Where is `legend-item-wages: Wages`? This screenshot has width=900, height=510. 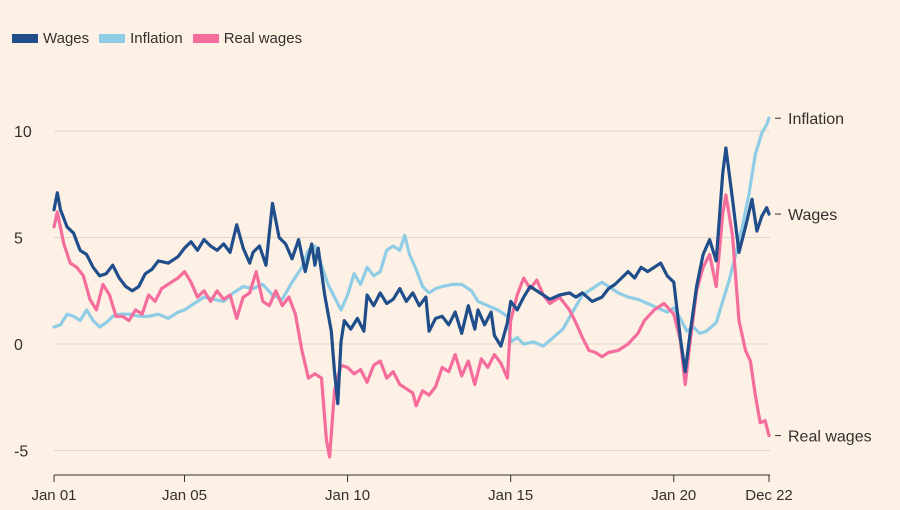 legend-item-wages: Wages is located at coordinates (50, 38).